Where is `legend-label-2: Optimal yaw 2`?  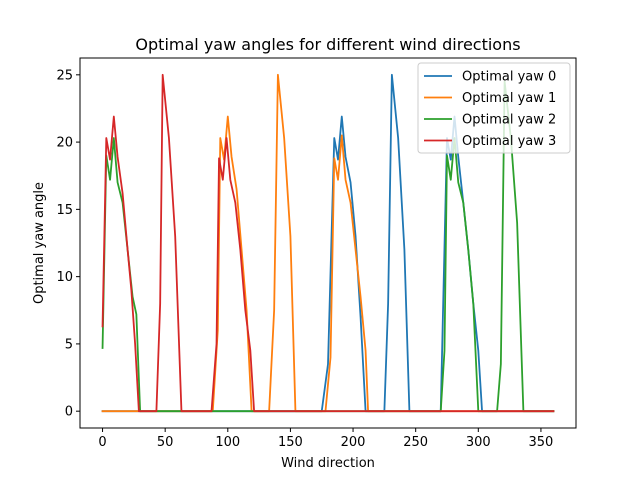 legend-label-2: Optimal yaw 2 is located at coordinates (509, 120).